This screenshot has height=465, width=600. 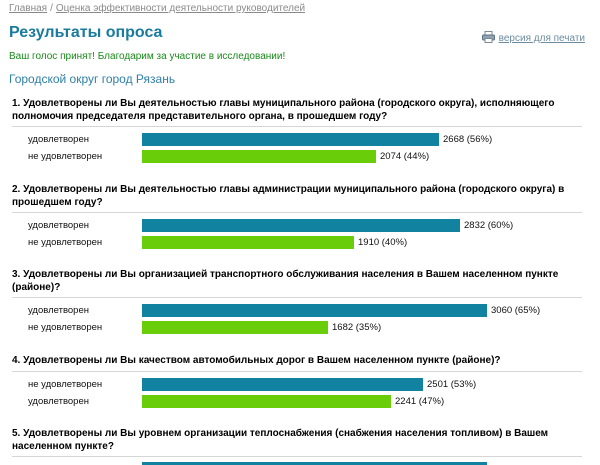 I want to click on breadcrumb-home-link: Главная, so click(x=28, y=8).